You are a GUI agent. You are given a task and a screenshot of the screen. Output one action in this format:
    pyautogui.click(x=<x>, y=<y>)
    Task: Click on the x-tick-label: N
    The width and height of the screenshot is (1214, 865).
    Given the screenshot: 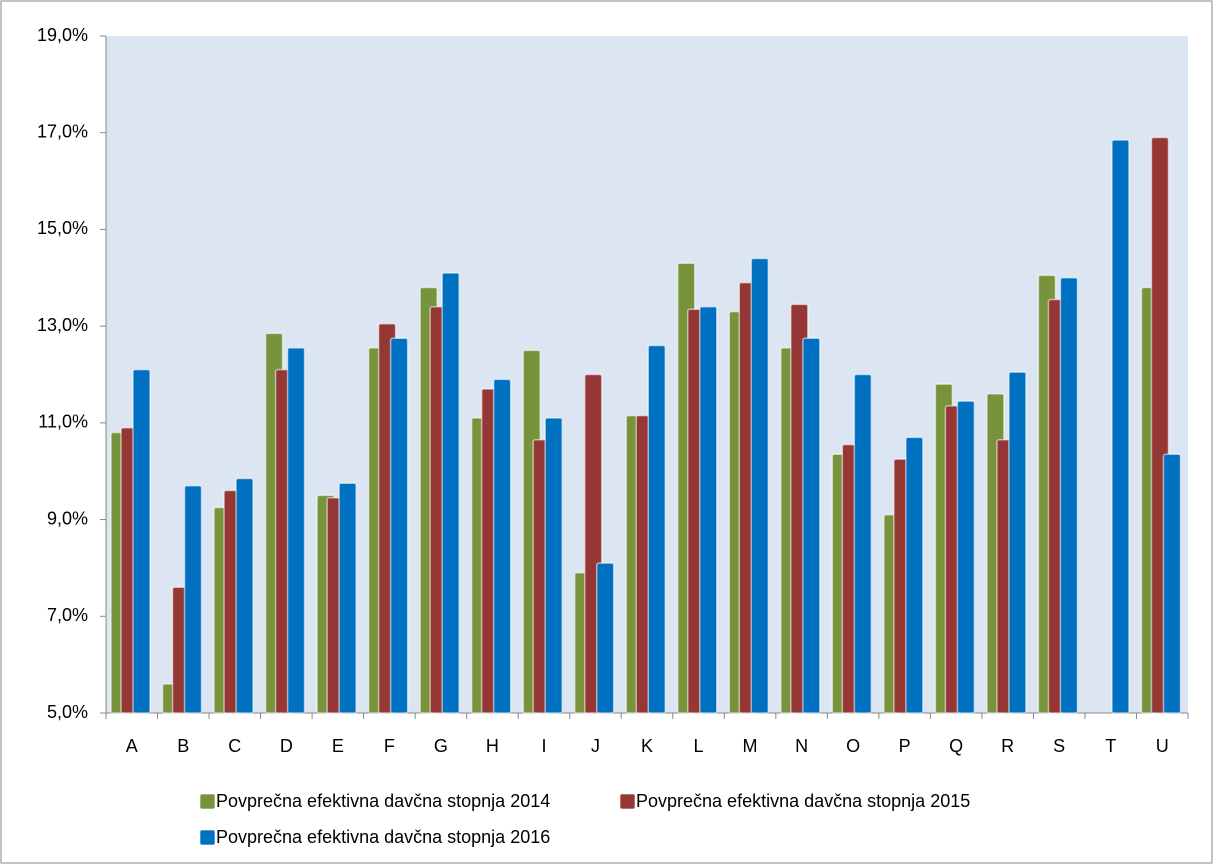 What is the action you would take?
    pyautogui.click(x=801, y=746)
    